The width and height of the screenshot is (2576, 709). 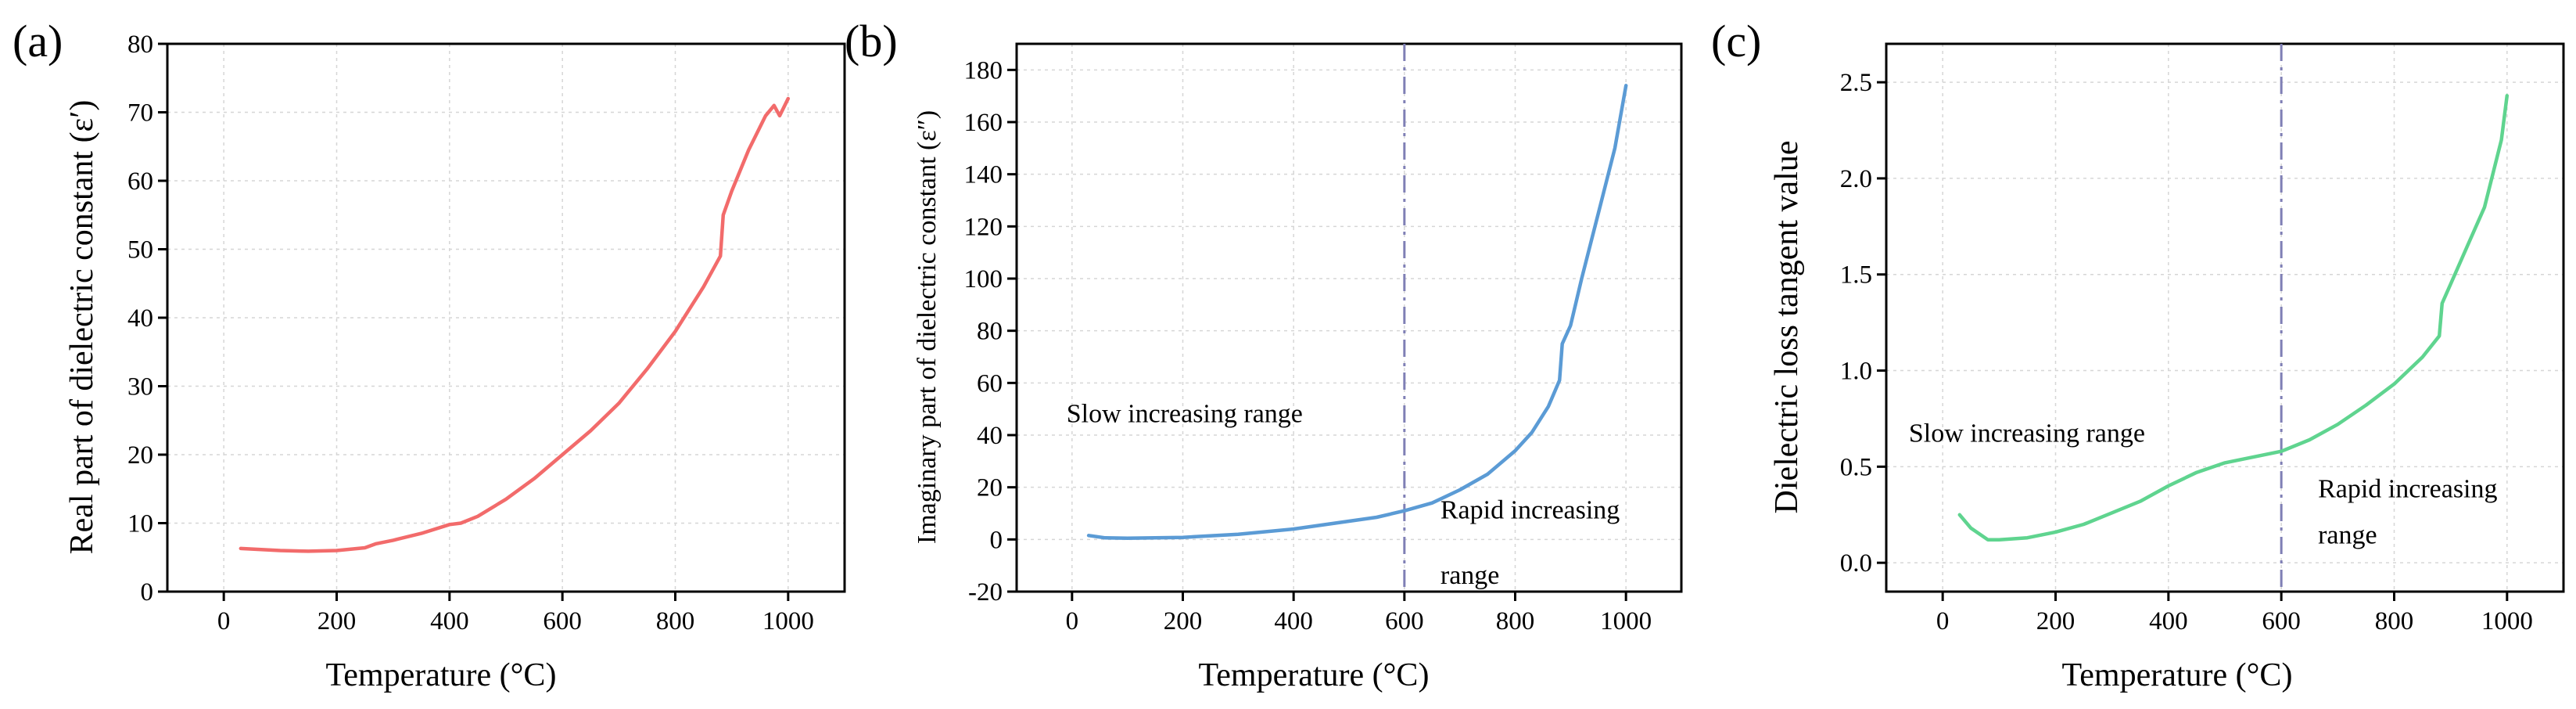 I want to click on panel-a-y-tick-label-3: 30, so click(x=140, y=387).